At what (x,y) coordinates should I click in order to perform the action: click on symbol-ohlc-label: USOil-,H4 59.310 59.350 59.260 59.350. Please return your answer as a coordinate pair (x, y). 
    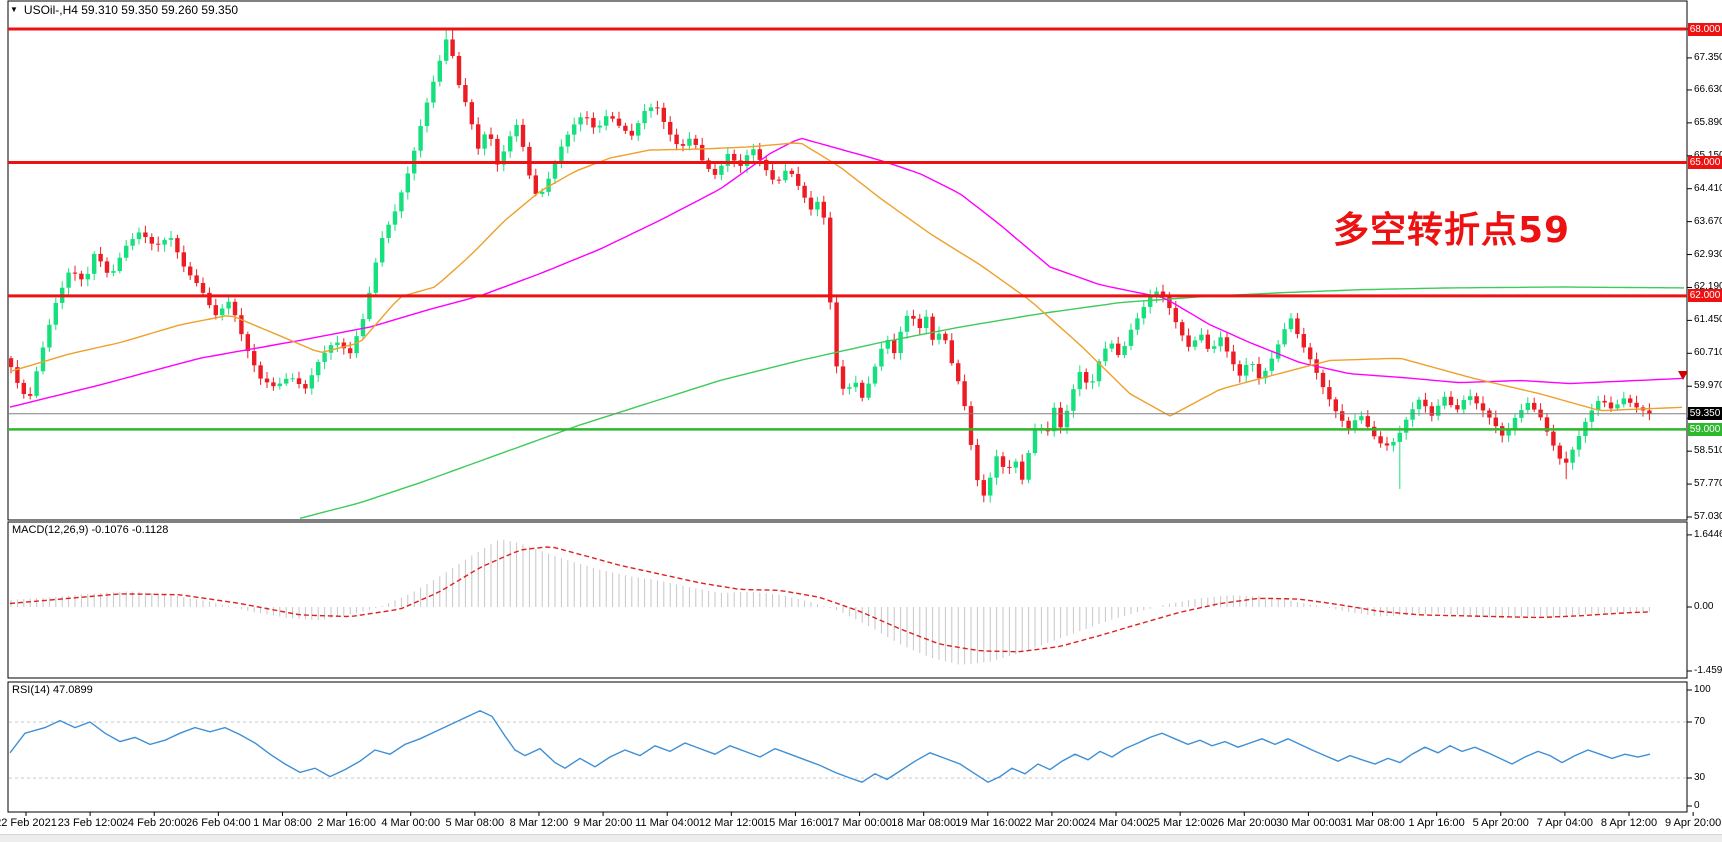
    Looking at the image, I should click on (131, 10).